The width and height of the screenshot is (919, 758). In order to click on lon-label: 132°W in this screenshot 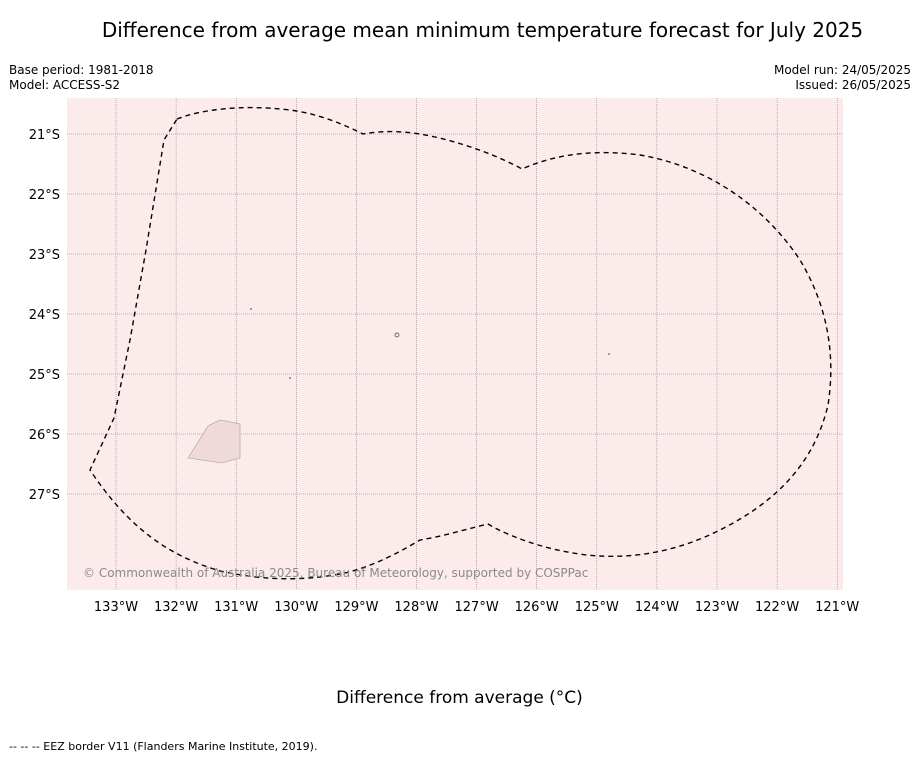, I will do `click(176, 607)`.